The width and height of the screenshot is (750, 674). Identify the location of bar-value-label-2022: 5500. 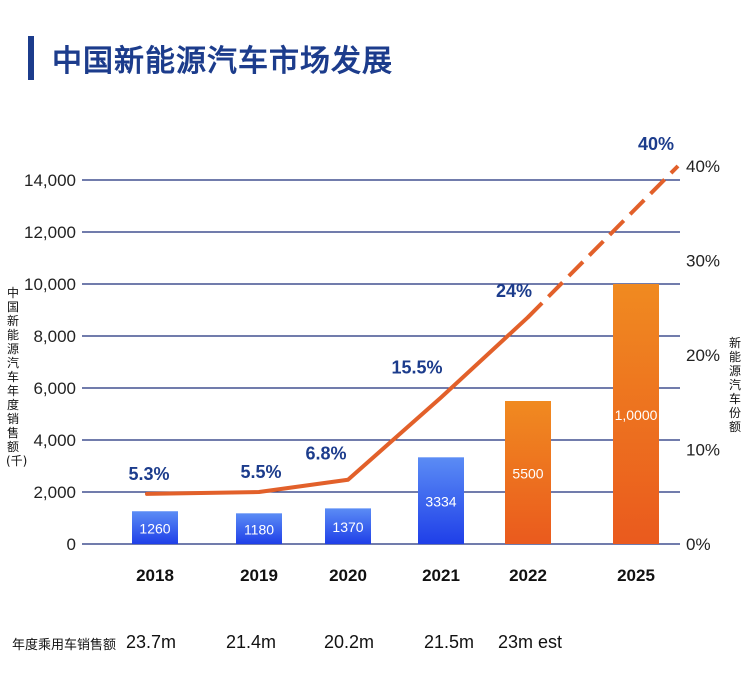
(527, 474).